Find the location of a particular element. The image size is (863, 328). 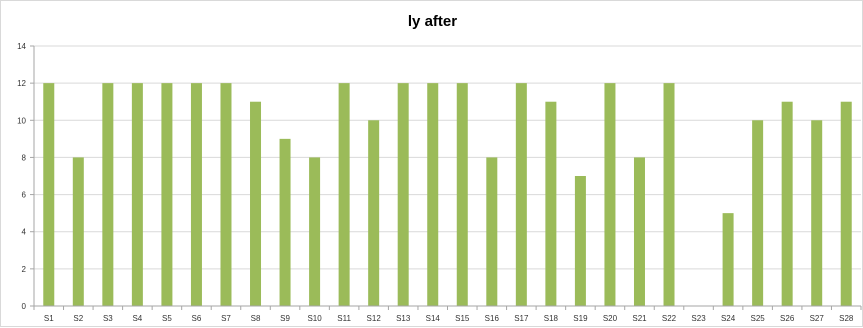

x-tick-label: S13 is located at coordinates (403, 318).